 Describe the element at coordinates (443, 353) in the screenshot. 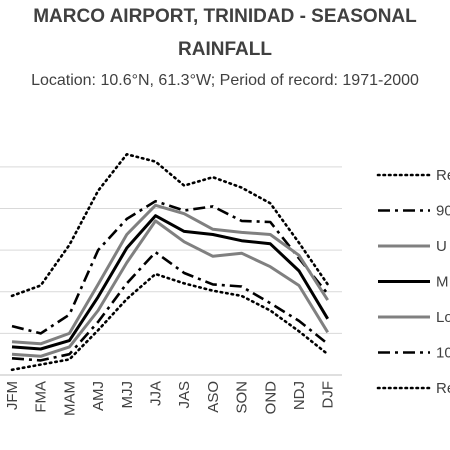

I see `legend-label: 10` at that location.